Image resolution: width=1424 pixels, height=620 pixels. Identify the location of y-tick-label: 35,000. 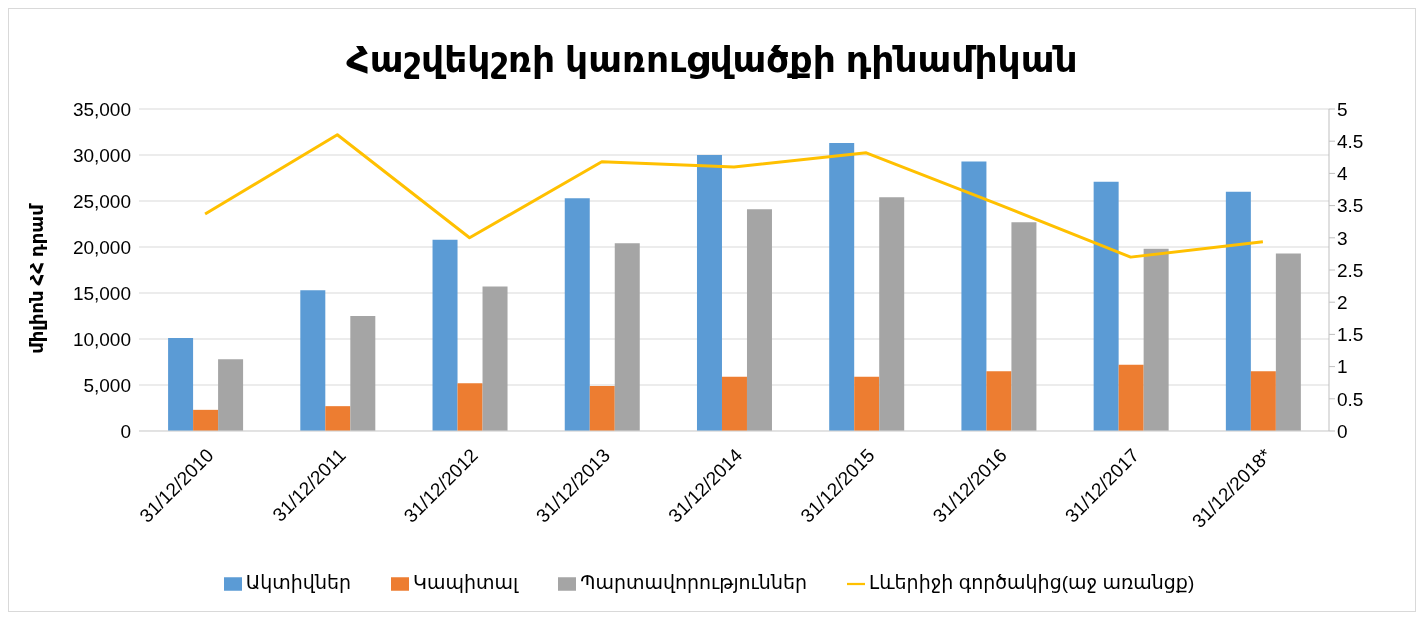
(101, 109).